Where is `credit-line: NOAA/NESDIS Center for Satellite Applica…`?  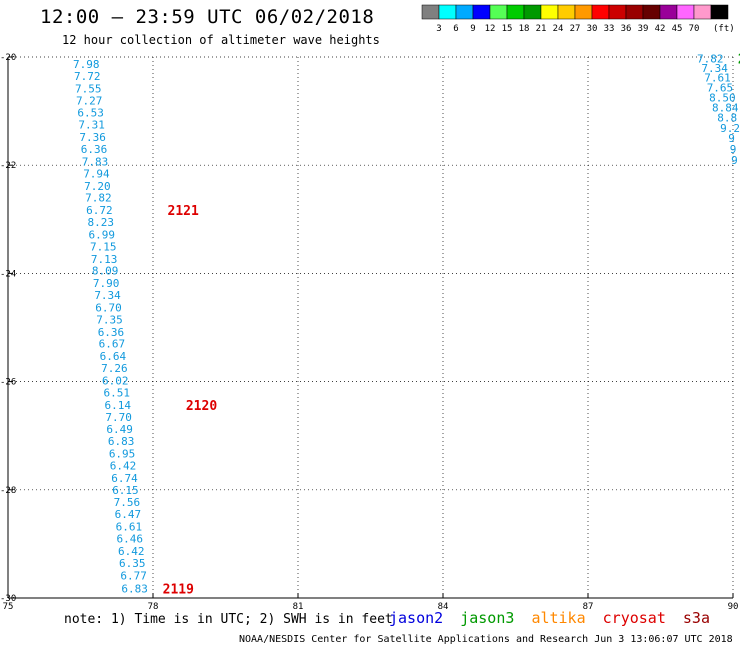
credit-line: NOAA/NESDIS Center for Satellite Applica… is located at coordinates (486, 639).